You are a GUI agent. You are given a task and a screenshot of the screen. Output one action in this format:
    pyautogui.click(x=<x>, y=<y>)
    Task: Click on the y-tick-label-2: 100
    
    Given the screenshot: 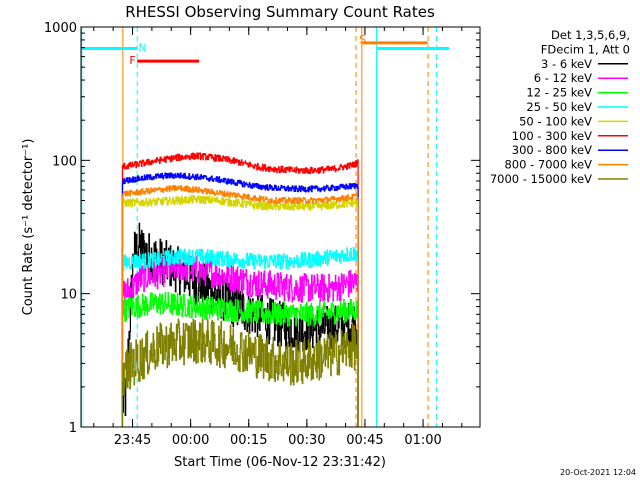 What is the action you would take?
    pyautogui.click(x=64, y=161)
    